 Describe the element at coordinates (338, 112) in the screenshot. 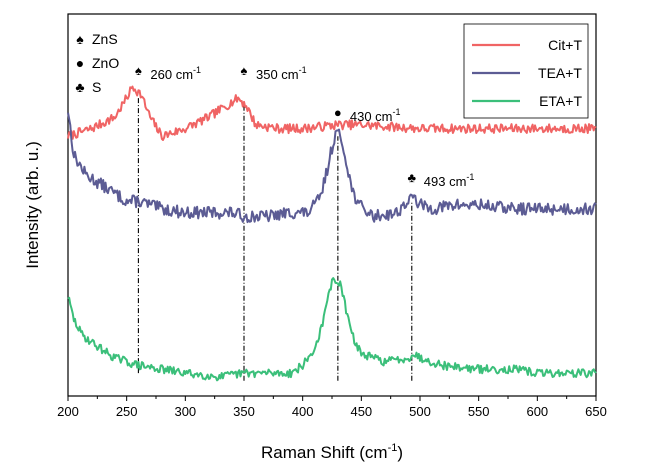

I see `annotation-symbol-430: ●` at that location.